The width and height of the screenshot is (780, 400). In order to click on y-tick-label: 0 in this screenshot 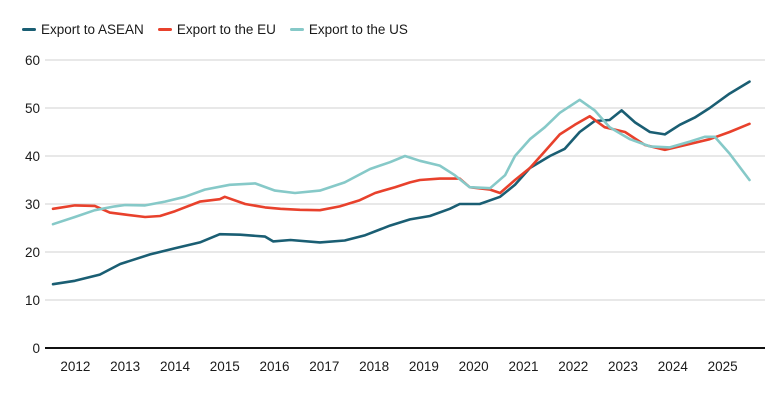, I will do `click(36, 348)`.